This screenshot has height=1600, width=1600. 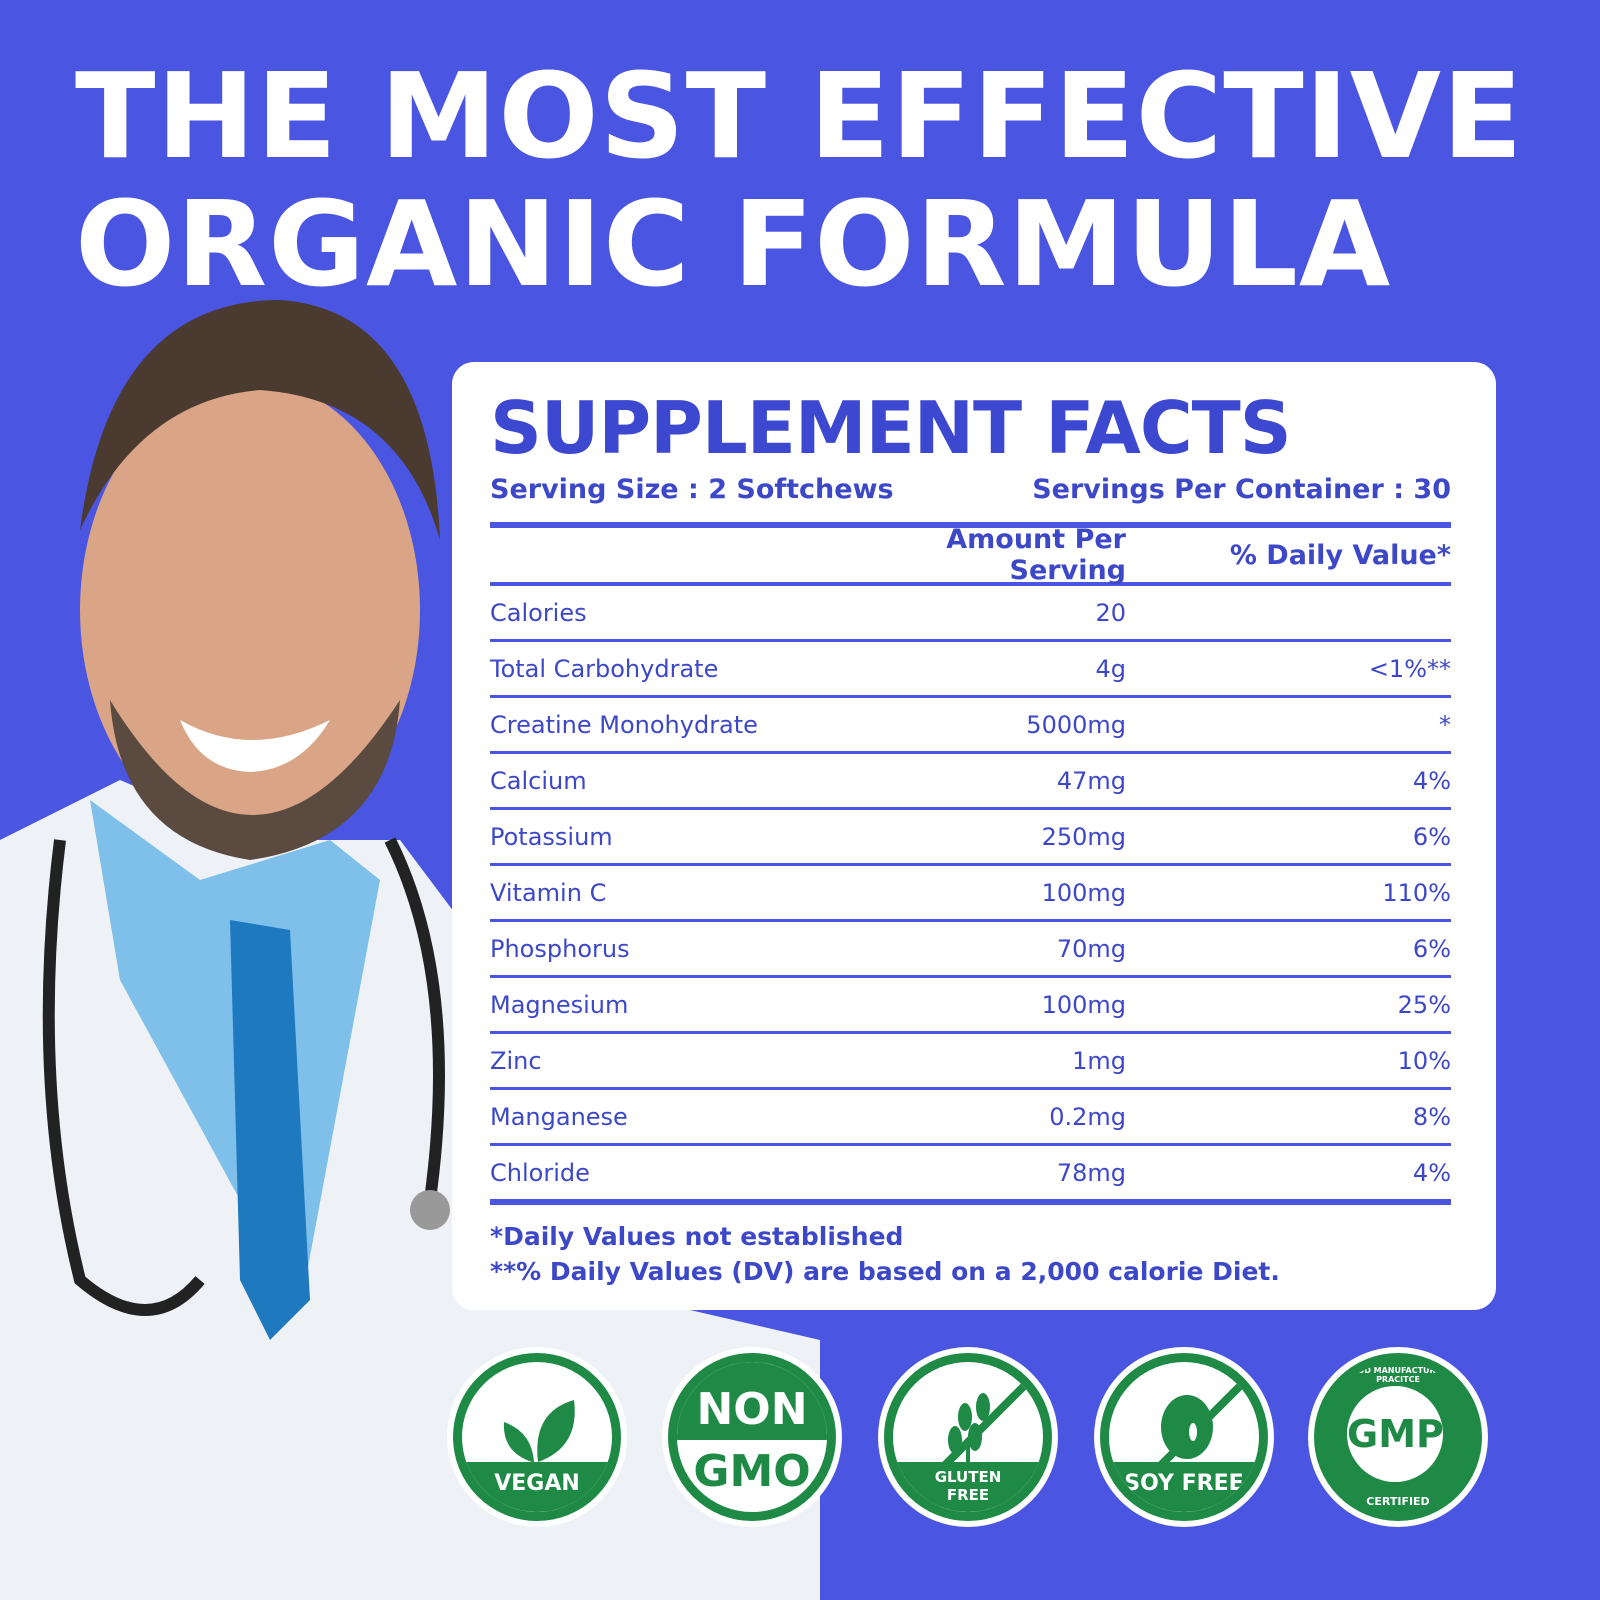 I want to click on nutrient-amount: 78mg, so click(x=1091, y=1172).